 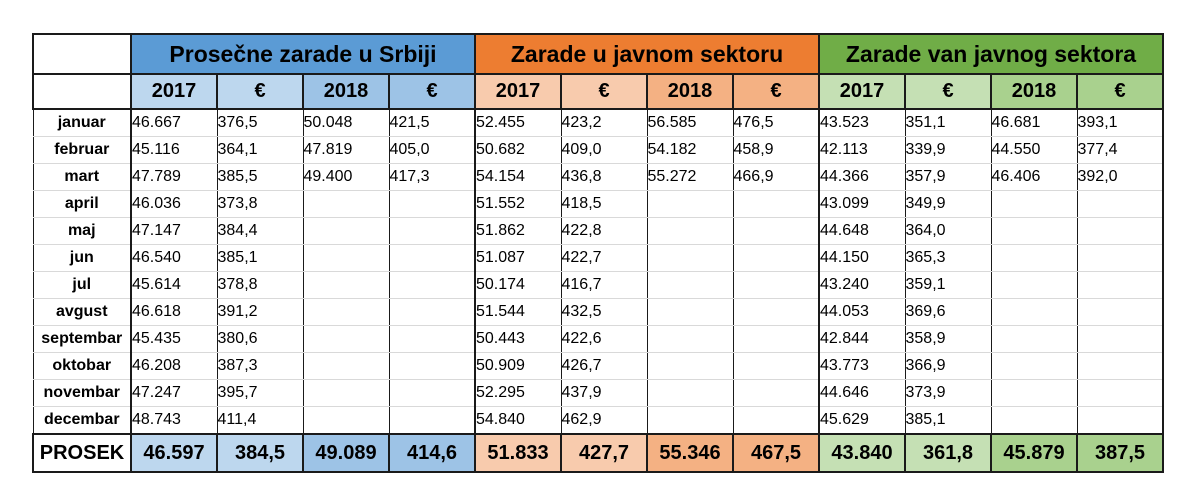 I want to click on table-cell: 411,4, so click(x=260, y=420).